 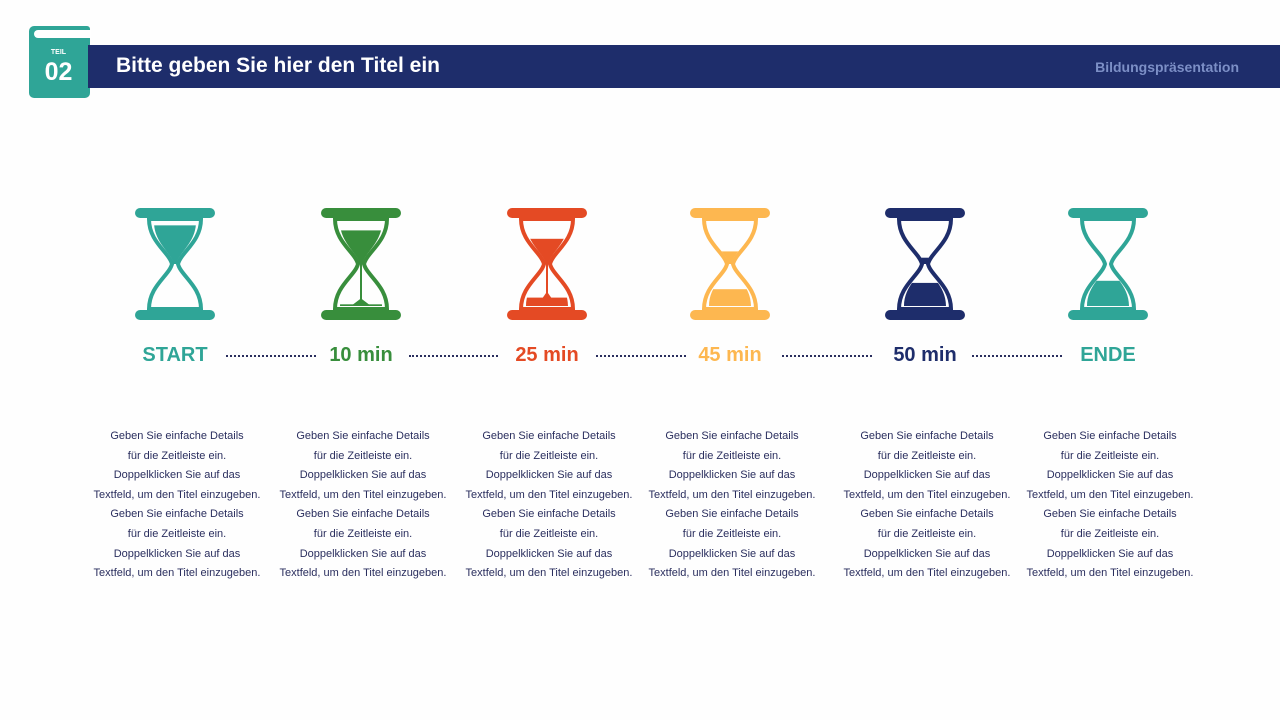 What do you see at coordinates (278, 65) in the screenshot?
I see `page-title: Bitte geben Sie hier den Titel ein` at bounding box center [278, 65].